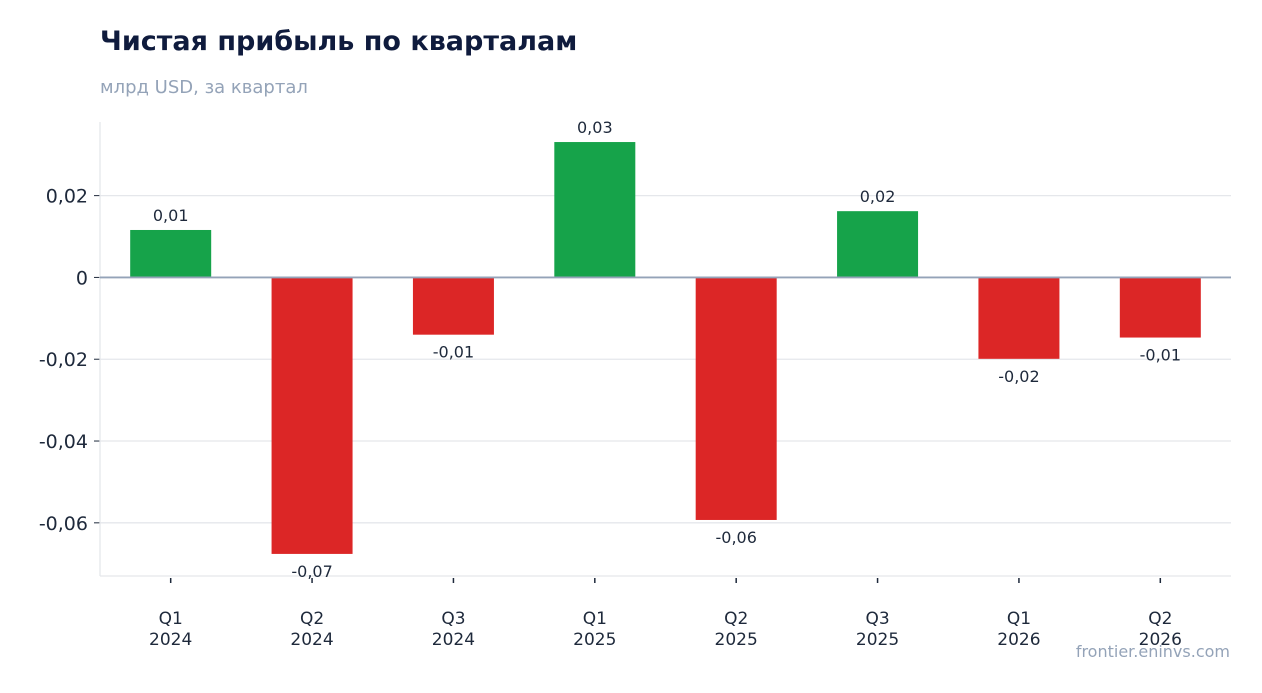 The image size is (1262, 693). What do you see at coordinates (1160, 629) in the screenshot?
I see `x-tick-label: Q2 2026` at bounding box center [1160, 629].